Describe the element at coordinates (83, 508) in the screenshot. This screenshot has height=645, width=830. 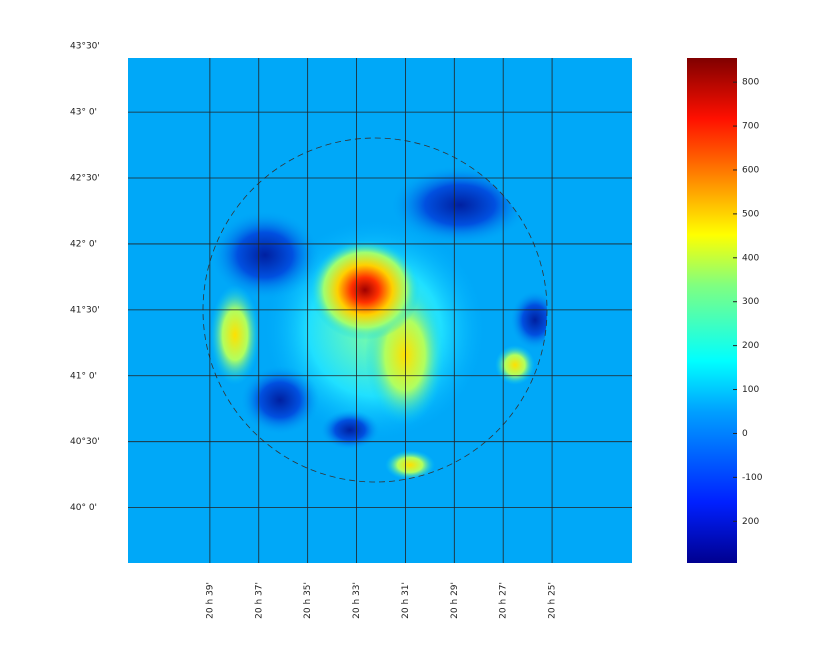
I see `y-tick-label: 40° 0'` at that location.